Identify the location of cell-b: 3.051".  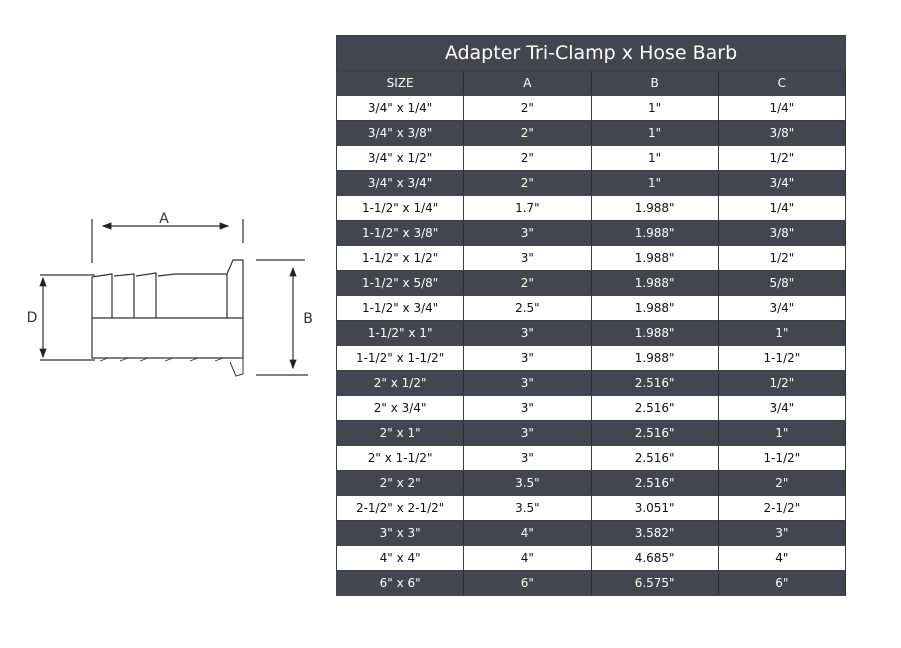
(654, 508).